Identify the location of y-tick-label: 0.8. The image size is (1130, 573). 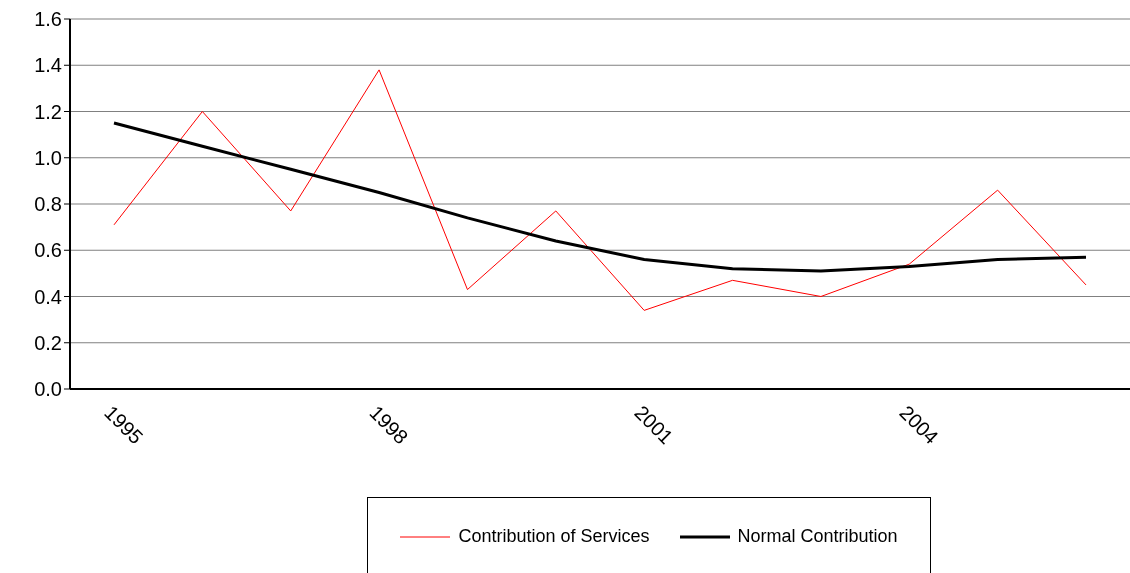
(48, 204).